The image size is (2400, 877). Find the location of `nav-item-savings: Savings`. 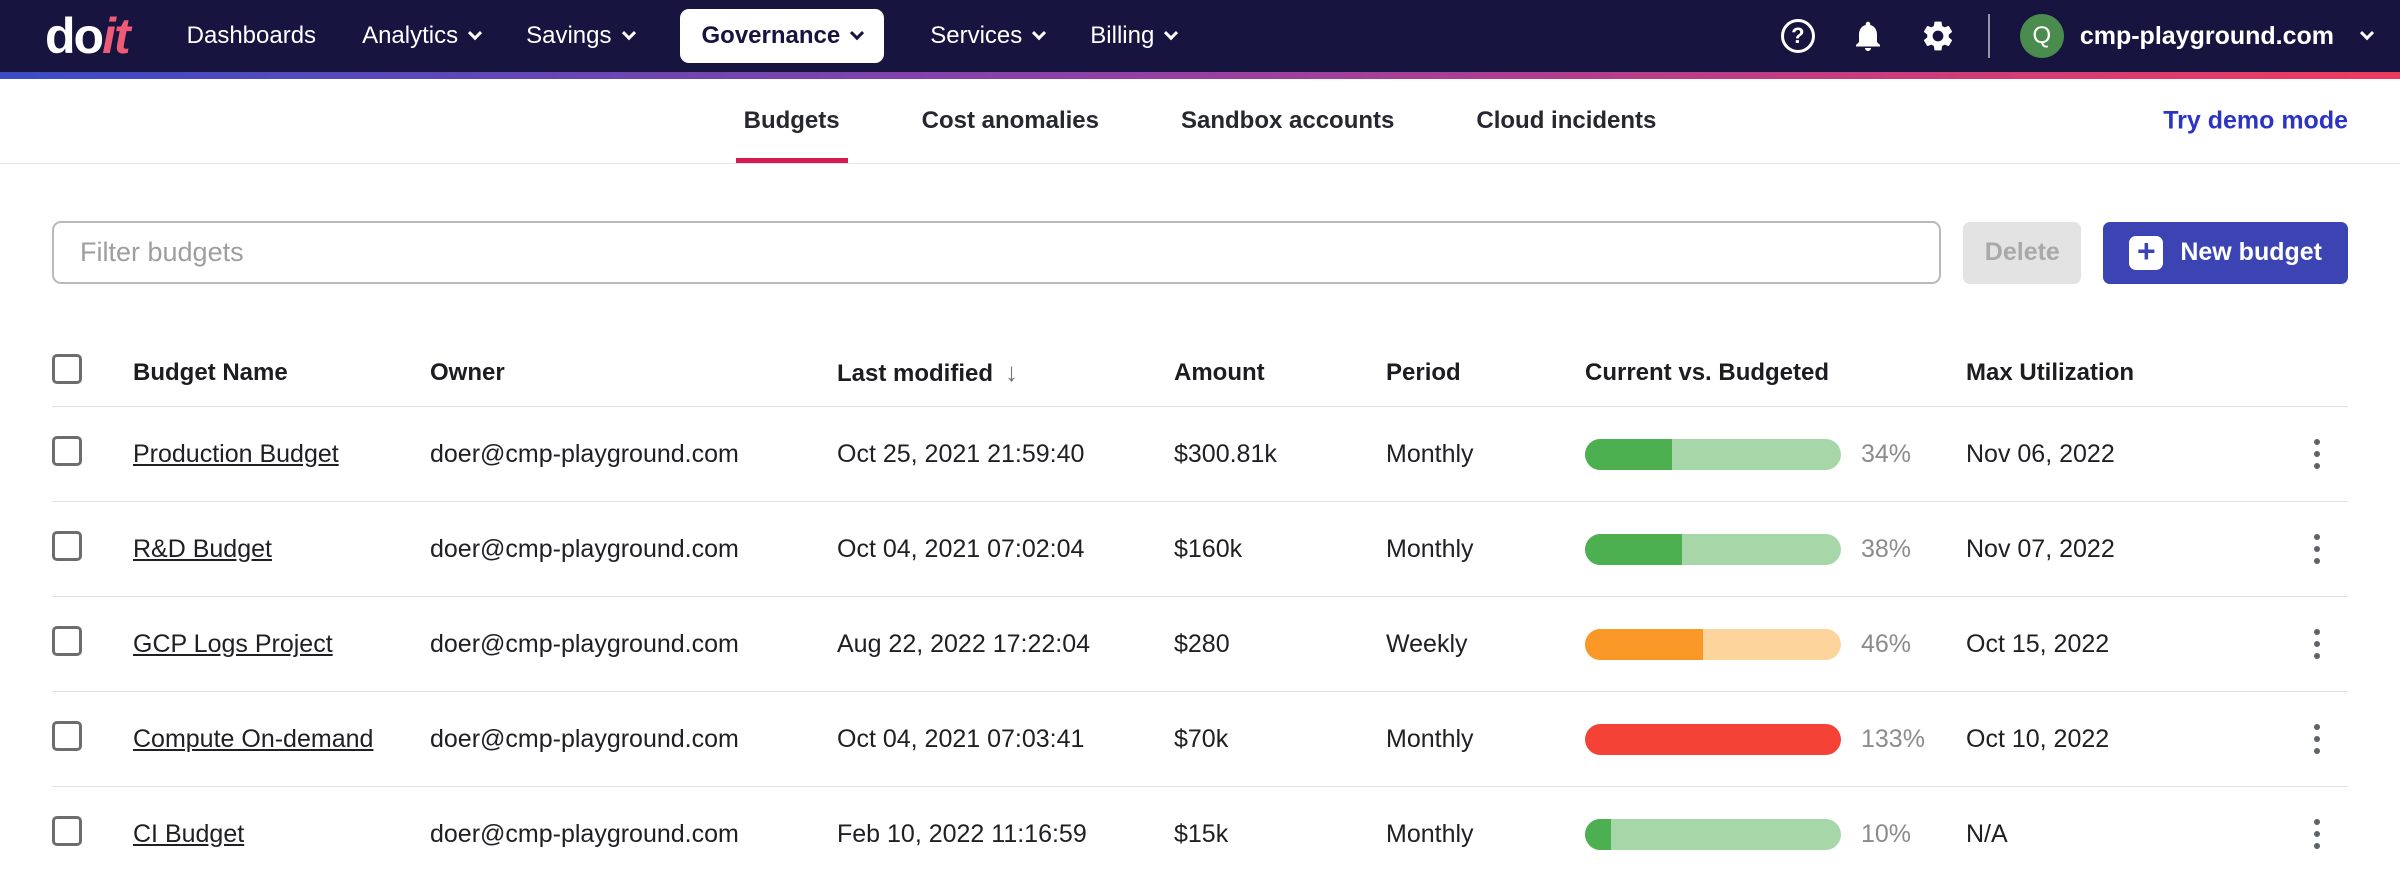

nav-item-savings: Savings is located at coordinates (581, 36).